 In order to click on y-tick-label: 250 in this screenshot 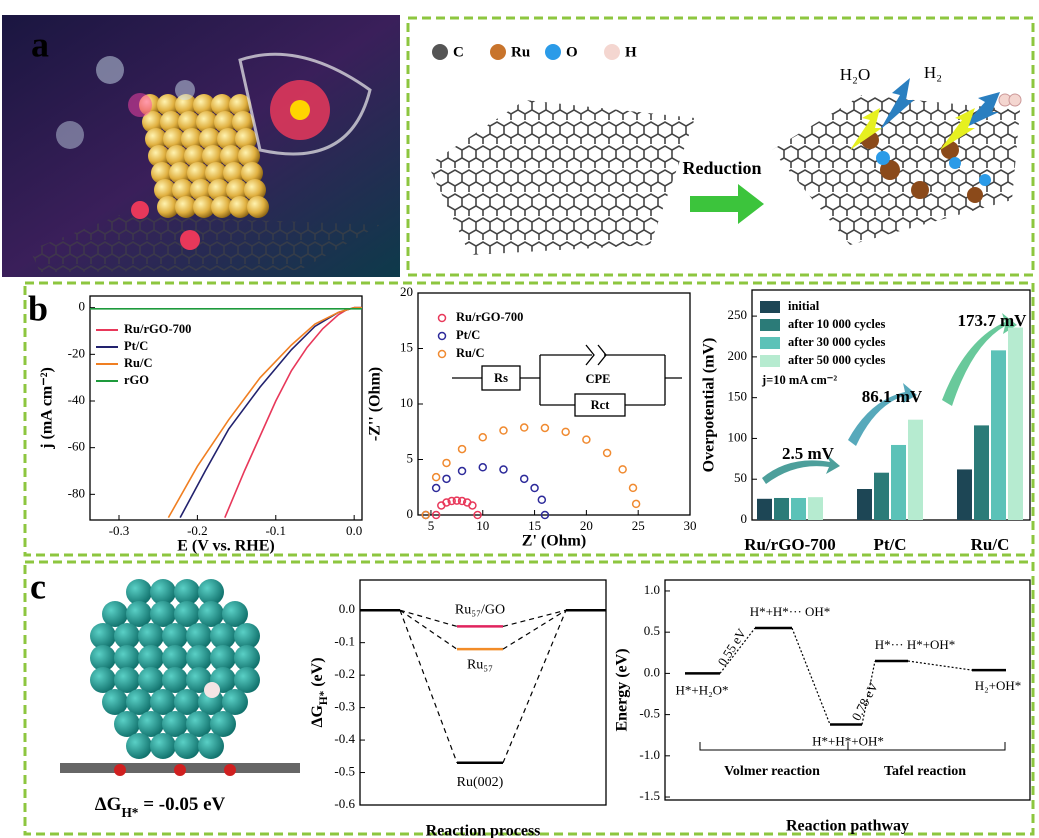, I will do `click(738, 314)`.